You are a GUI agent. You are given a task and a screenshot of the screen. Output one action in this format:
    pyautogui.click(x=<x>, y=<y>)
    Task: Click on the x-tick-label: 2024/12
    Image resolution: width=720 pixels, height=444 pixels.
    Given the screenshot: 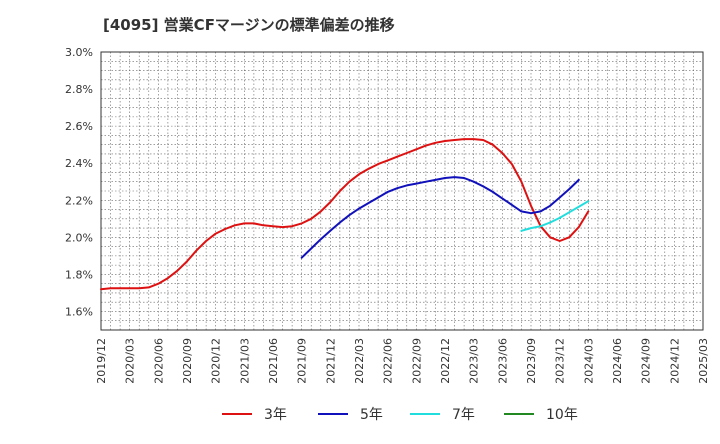 What is the action you would take?
    pyautogui.click(x=674, y=361)
    